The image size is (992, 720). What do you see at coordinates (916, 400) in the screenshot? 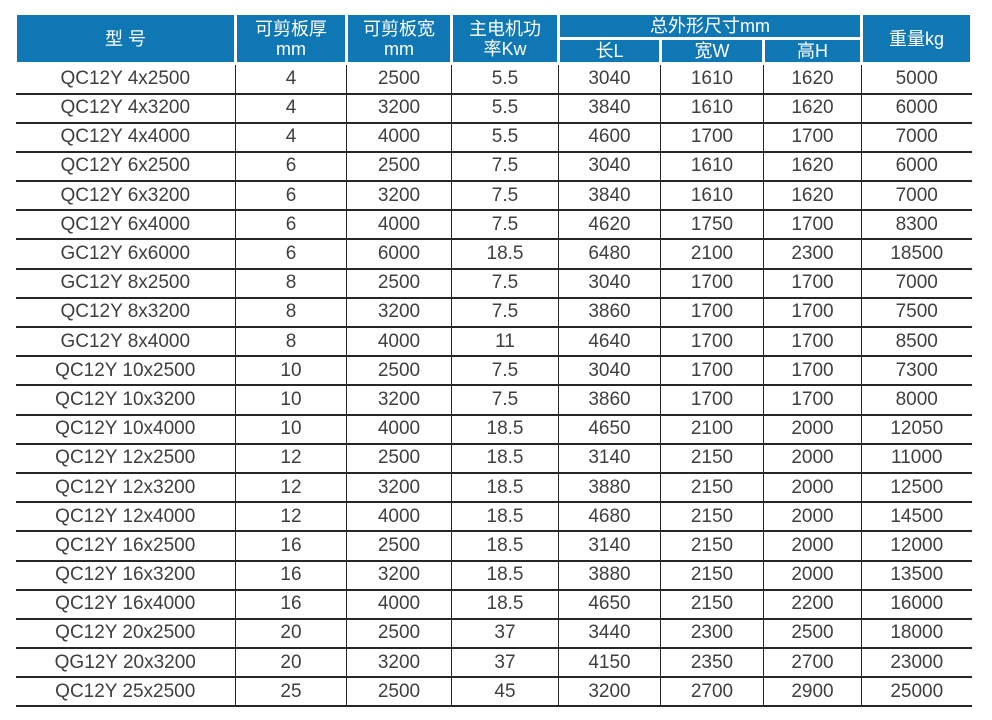
I see `cell-weight-kg: 8000` at bounding box center [916, 400].